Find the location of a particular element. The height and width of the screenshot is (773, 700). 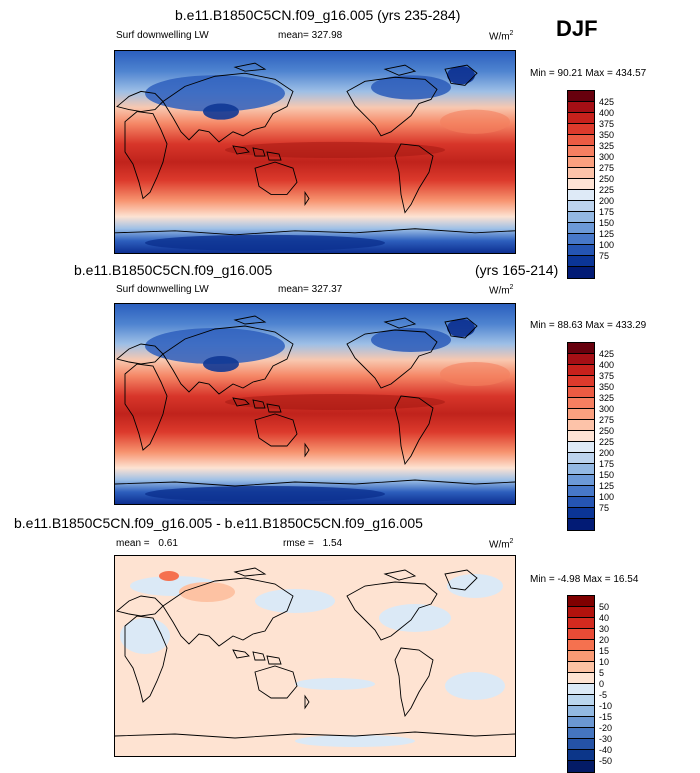

colorbar-label: -10 is located at coordinates (606, 706).